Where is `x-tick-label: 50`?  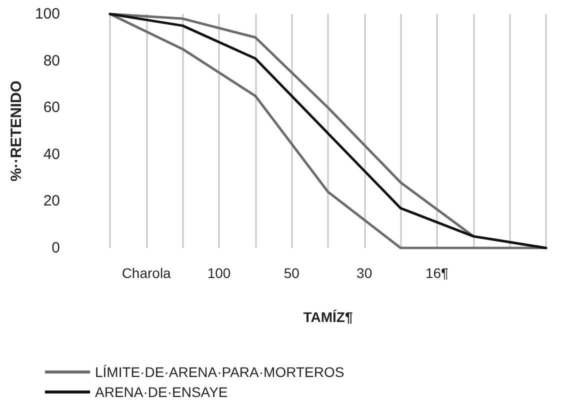
x-tick-label: 50 is located at coordinates (292, 273).